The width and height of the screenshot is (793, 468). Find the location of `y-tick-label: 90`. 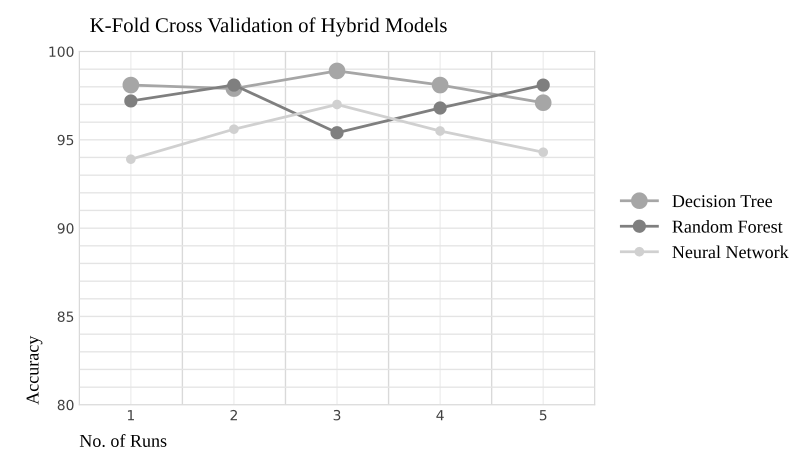

y-tick-label: 90 is located at coordinates (66, 228).